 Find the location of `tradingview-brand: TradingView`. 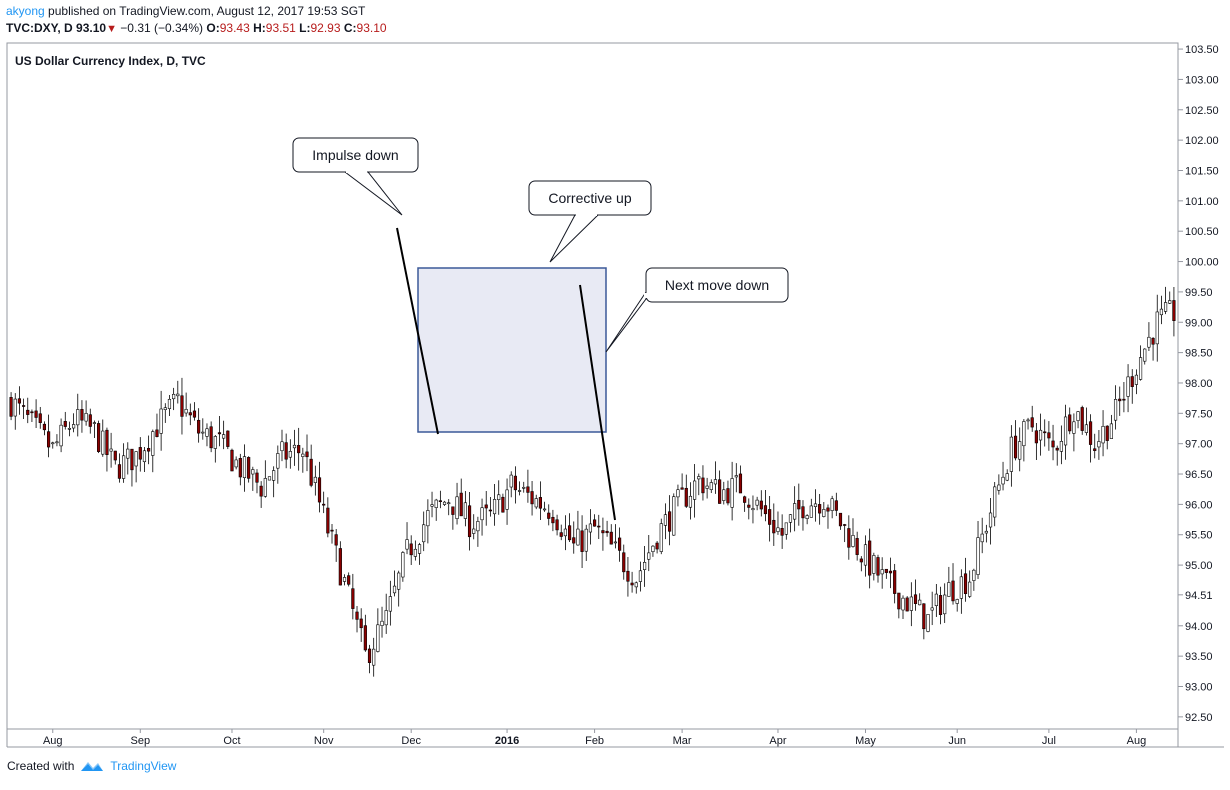

tradingview-brand: TradingView is located at coordinates (143, 766).